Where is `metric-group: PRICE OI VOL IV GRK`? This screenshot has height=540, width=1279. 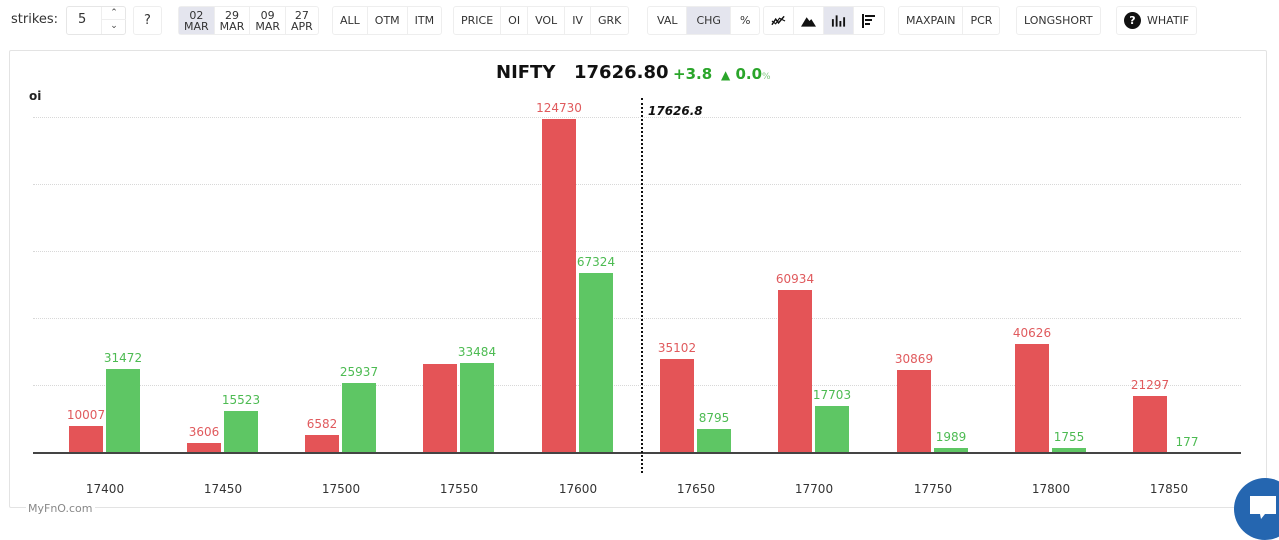
metric-group: PRICE OI VOL IV GRK is located at coordinates (541, 20).